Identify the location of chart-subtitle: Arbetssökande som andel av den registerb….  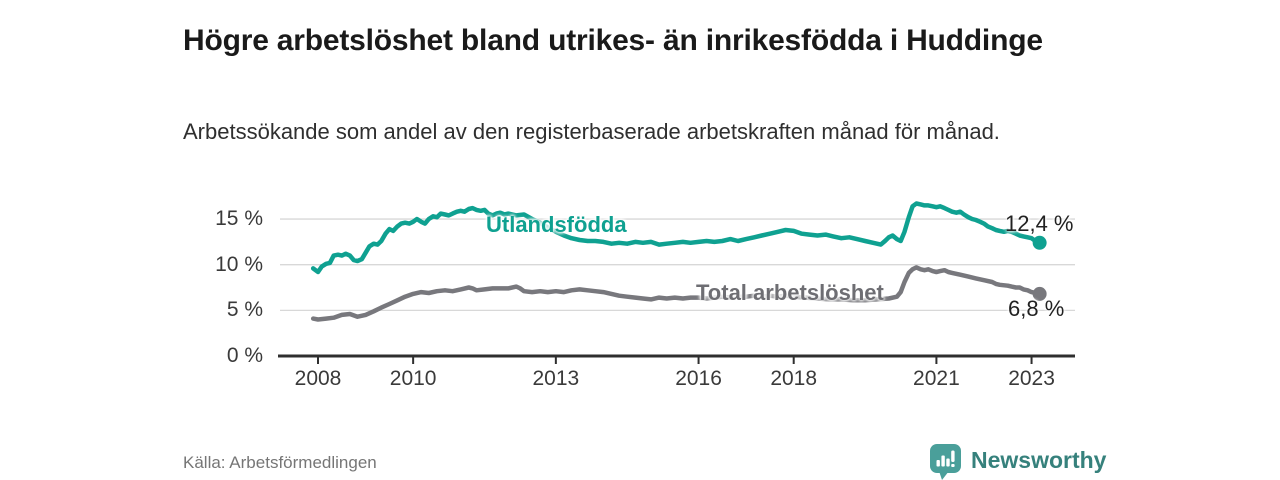
(591, 131).